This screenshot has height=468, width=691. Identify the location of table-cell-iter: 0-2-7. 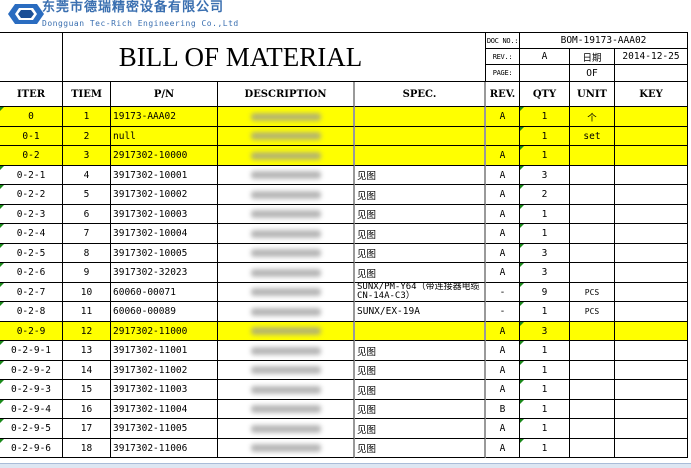
(31, 292).